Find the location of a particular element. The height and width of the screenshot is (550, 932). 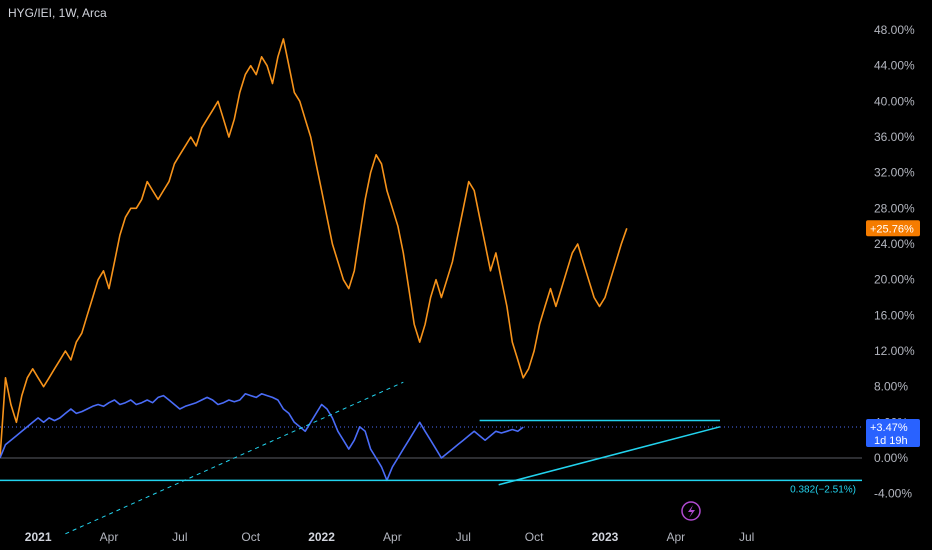

orange-last-value-badge is located at coordinates (893, 228).